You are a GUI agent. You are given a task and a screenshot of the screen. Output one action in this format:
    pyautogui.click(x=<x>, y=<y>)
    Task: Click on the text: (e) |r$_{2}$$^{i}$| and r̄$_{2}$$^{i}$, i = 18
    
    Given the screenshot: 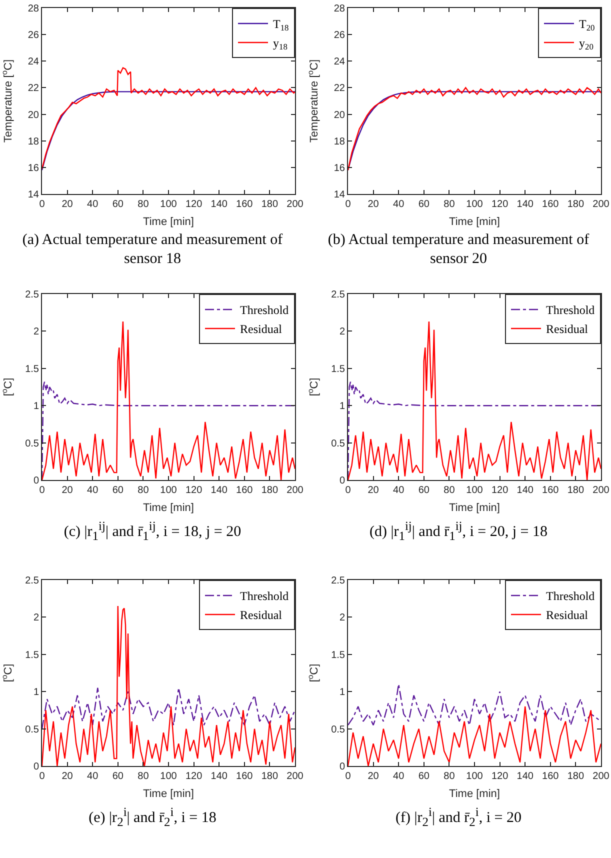 What is the action you would take?
    pyautogui.click(x=153, y=817)
    